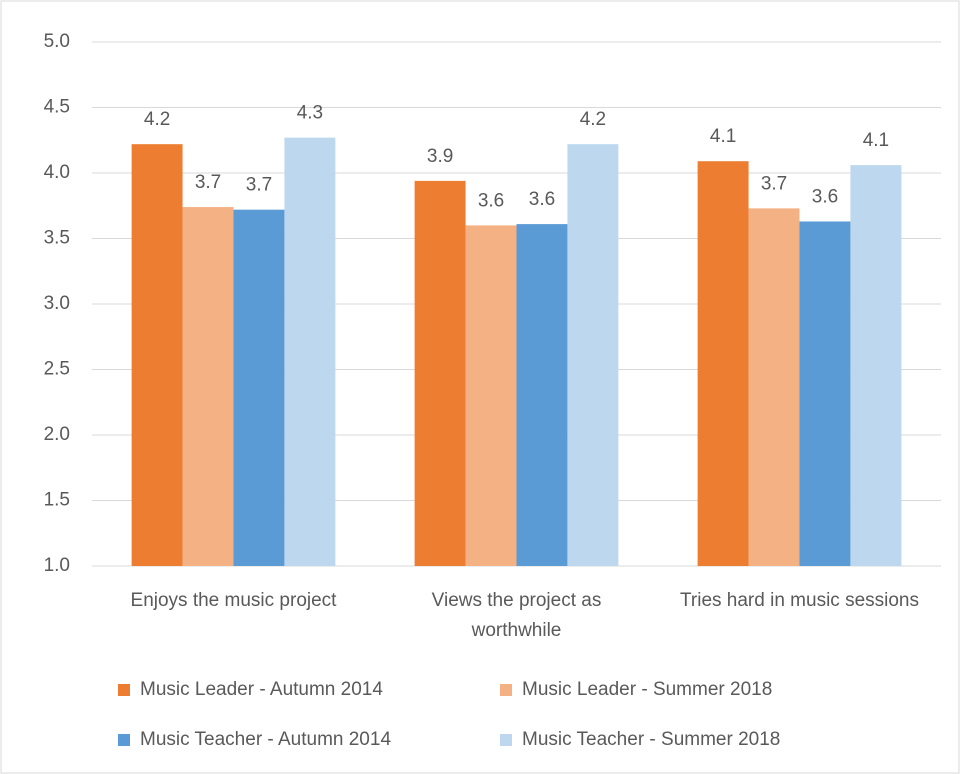  What do you see at coordinates (57, 565) in the screenshot?
I see `y-tick-label: 1.0` at bounding box center [57, 565].